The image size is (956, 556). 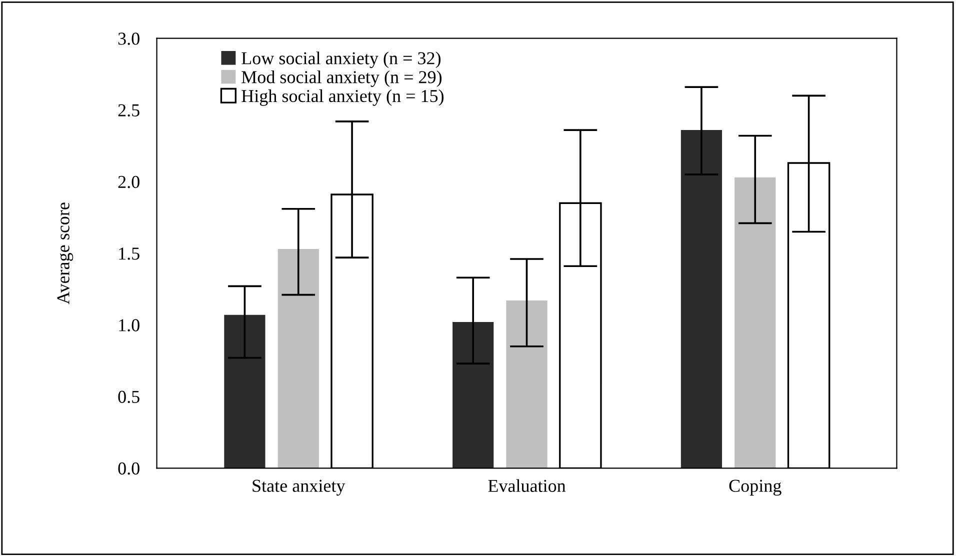 What do you see at coordinates (65, 253) in the screenshot?
I see `y-axis-title: Average score` at bounding box center [65, 253].